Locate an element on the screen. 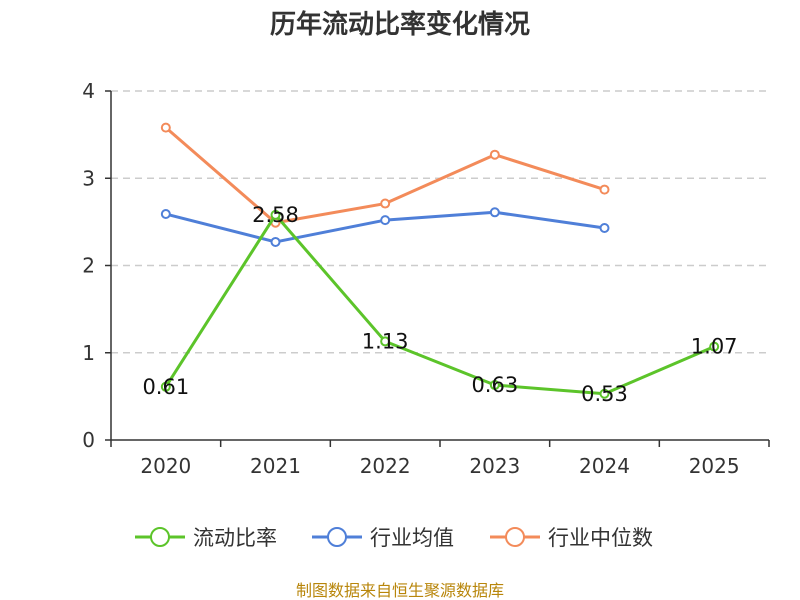 This screenshot has height=600, width=800. data-label: 0.61 is located at coordinates (165, 387).